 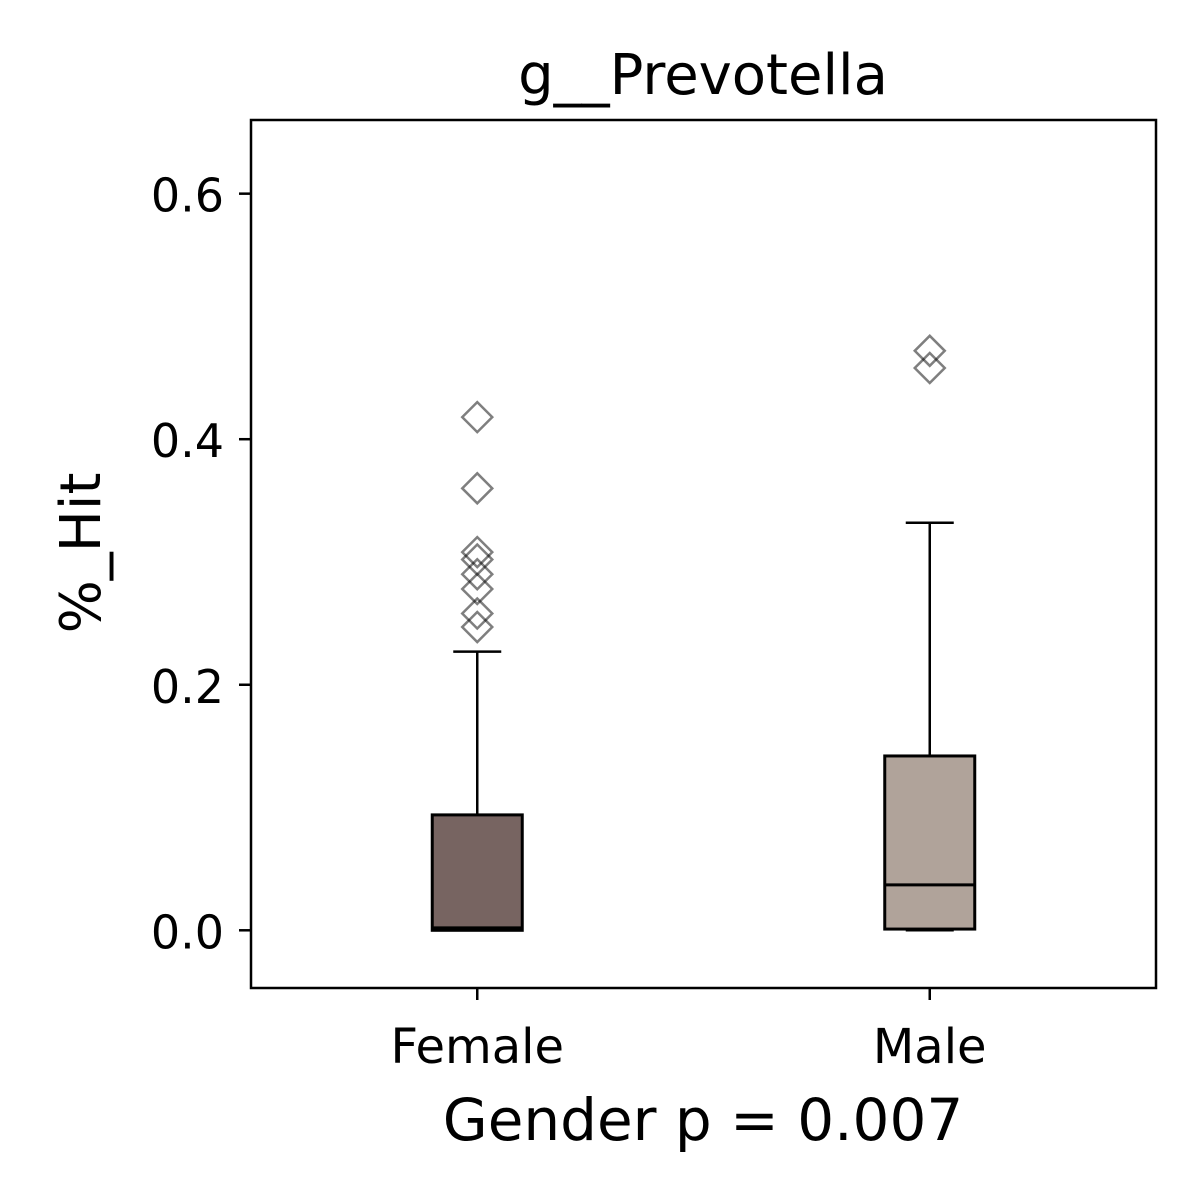 What do you see at coordinates (703, 1120) in the screenshot?
I see `x-axis-label: Gender p = 0.007` at bounding box center [703, 1120].